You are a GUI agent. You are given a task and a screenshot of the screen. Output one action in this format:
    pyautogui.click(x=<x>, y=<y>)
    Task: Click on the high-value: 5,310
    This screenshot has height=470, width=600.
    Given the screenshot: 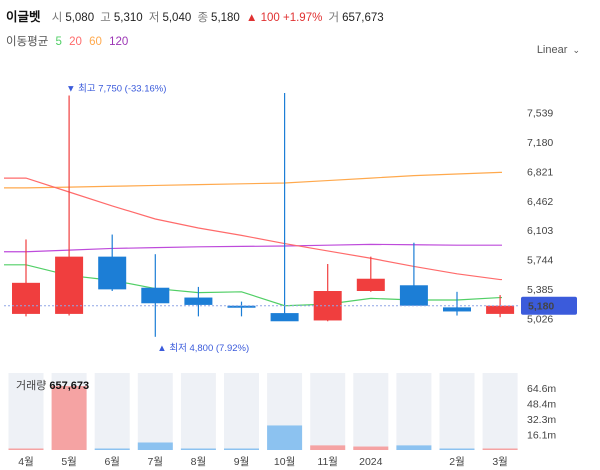 What is the action you would take?
    pyautogui.click(x=128, y=18)
    